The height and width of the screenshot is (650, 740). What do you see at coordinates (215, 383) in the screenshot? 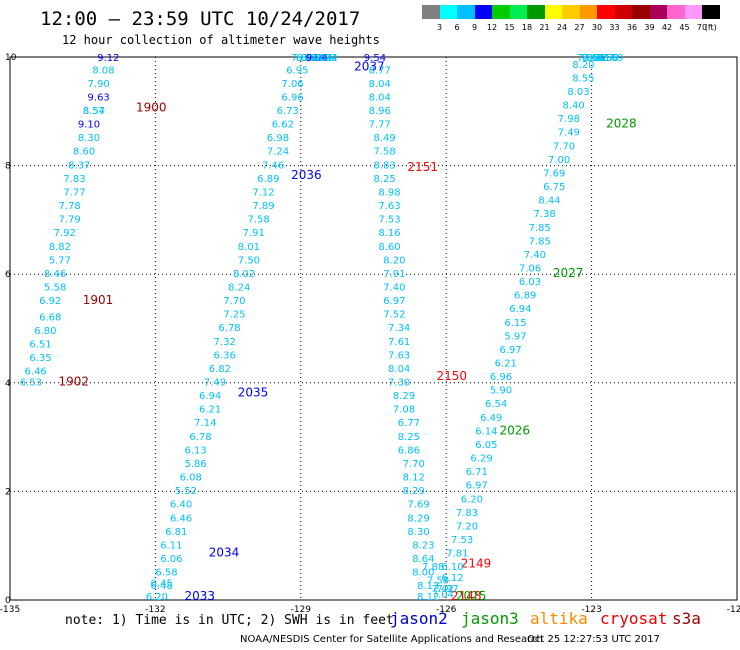
I see `wave-height-value: 7.49` at bounding box center [215, 383].